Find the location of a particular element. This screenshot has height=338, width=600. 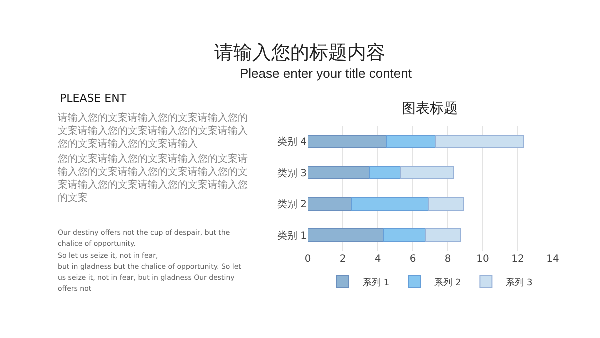

x-tick-label: 14 is located at coordinates (553, 259).